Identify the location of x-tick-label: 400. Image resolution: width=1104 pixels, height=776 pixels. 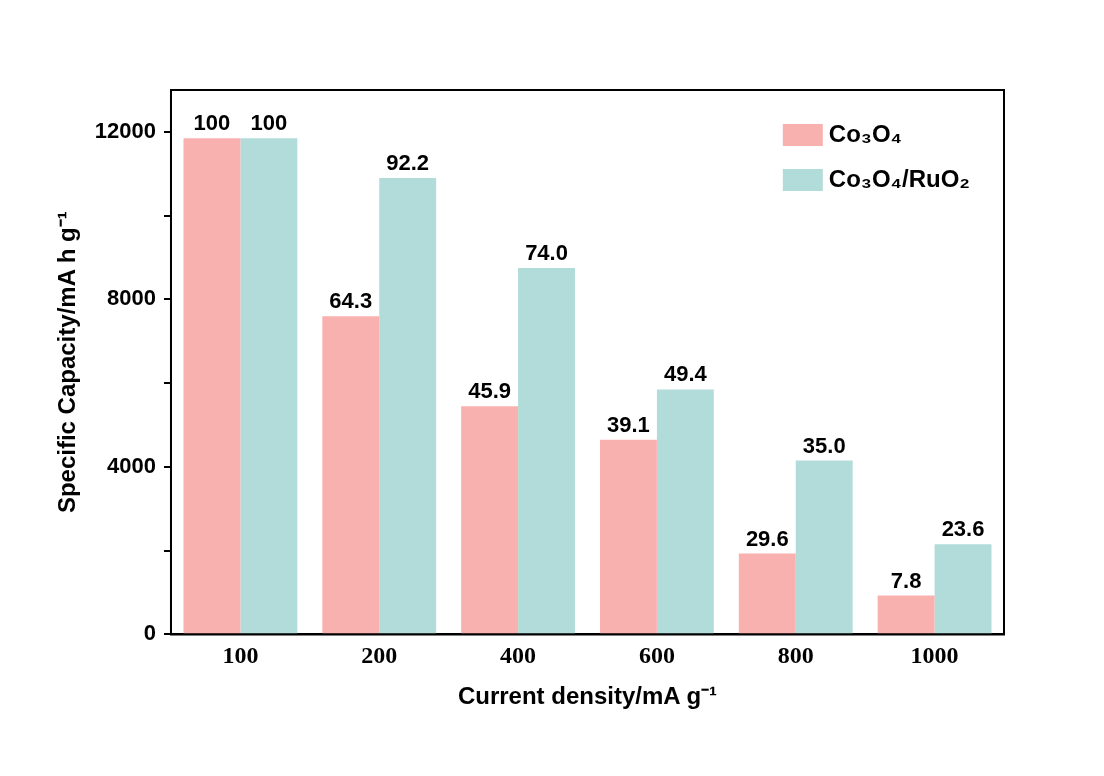
(518, 655).